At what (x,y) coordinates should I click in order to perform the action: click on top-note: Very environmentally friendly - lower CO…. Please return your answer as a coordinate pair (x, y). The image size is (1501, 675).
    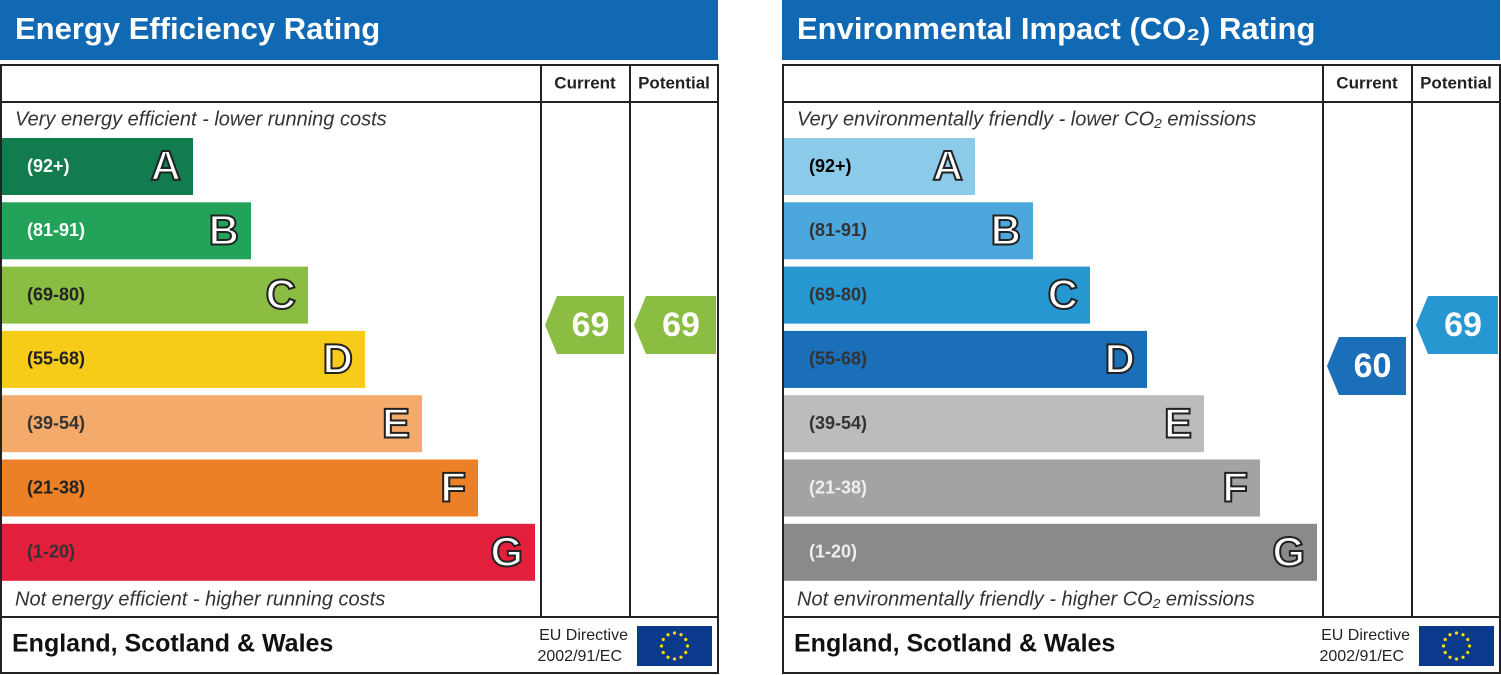
    Looking at the image, I should click on (1026, 119).